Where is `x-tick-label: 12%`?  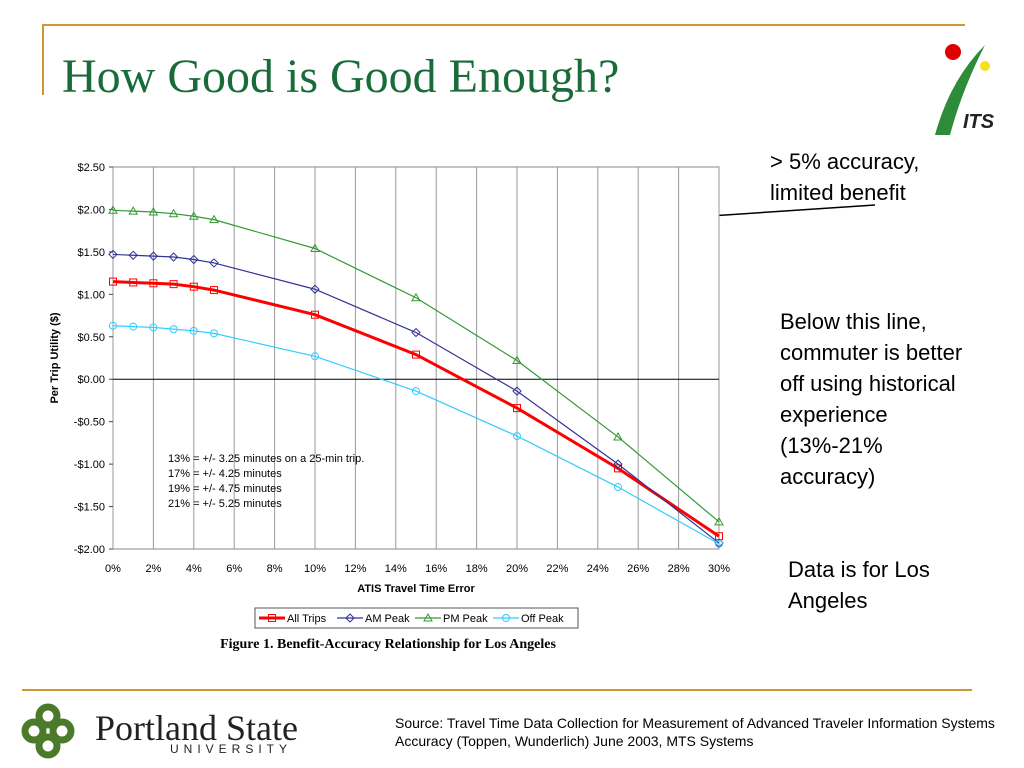
x-tick-label: 12% is located at coordinates (355, 569).